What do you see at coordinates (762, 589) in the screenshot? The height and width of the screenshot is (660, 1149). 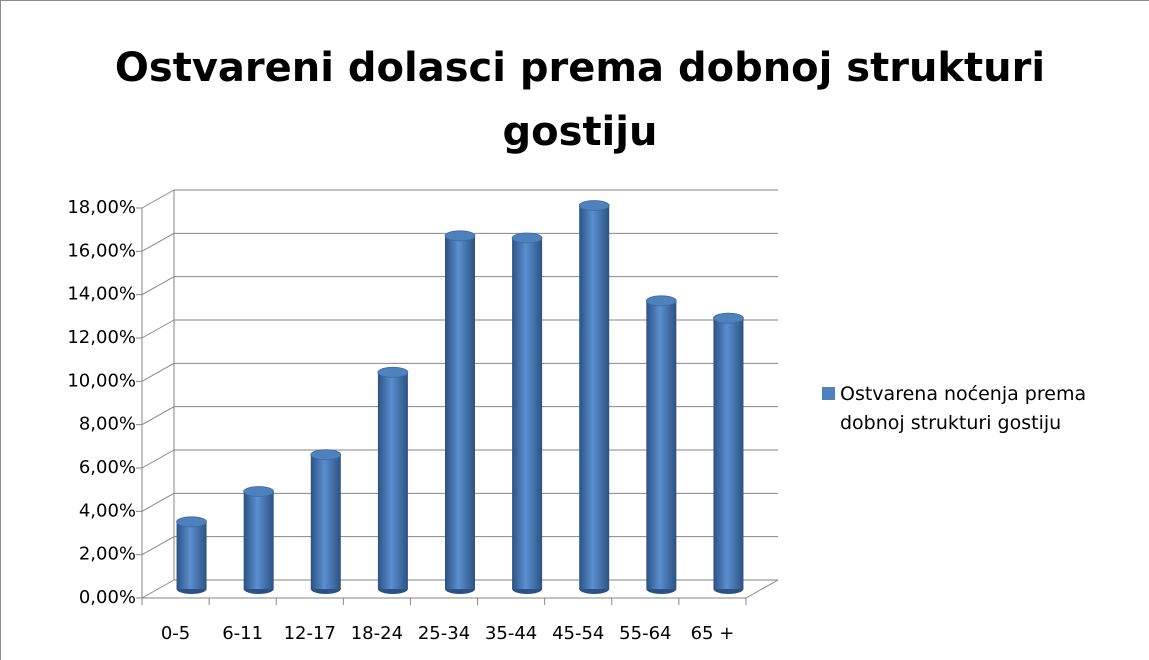 I see `floor-edge` at bounding box center [762, 589].